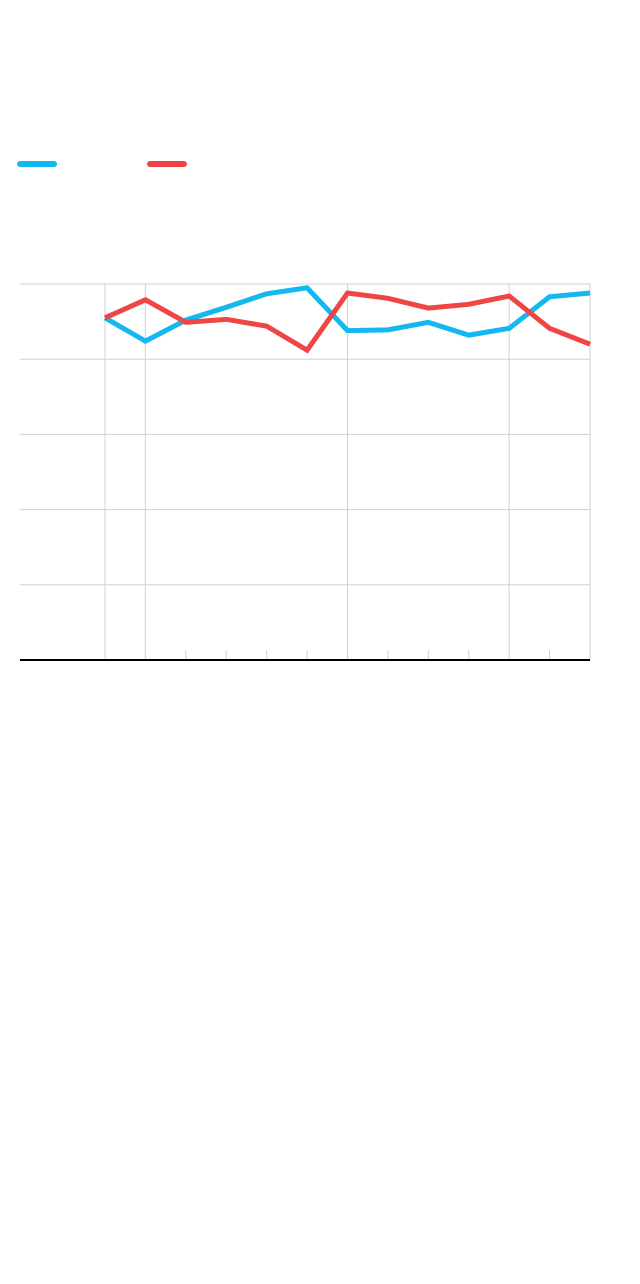 Image resolution: width=640 pixels, height=1284 pixels. I want to click on series-line, so click(347, 322).